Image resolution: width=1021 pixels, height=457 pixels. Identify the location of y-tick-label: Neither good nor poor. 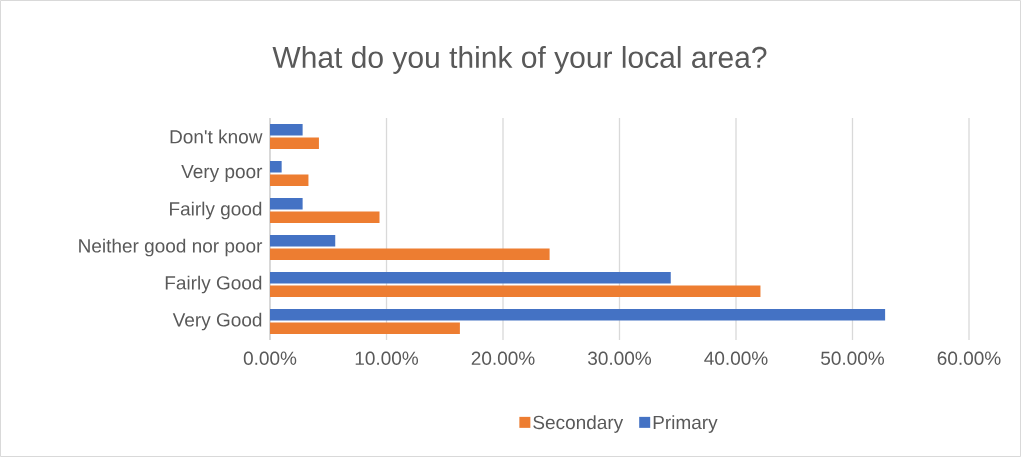
(171, 247).